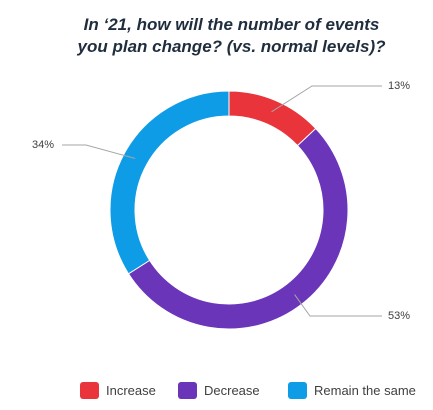  Describe the element at coordinates (365, 390) in the screenshot. I see `legend-label-remain-the-same: Remain the same` at that location.